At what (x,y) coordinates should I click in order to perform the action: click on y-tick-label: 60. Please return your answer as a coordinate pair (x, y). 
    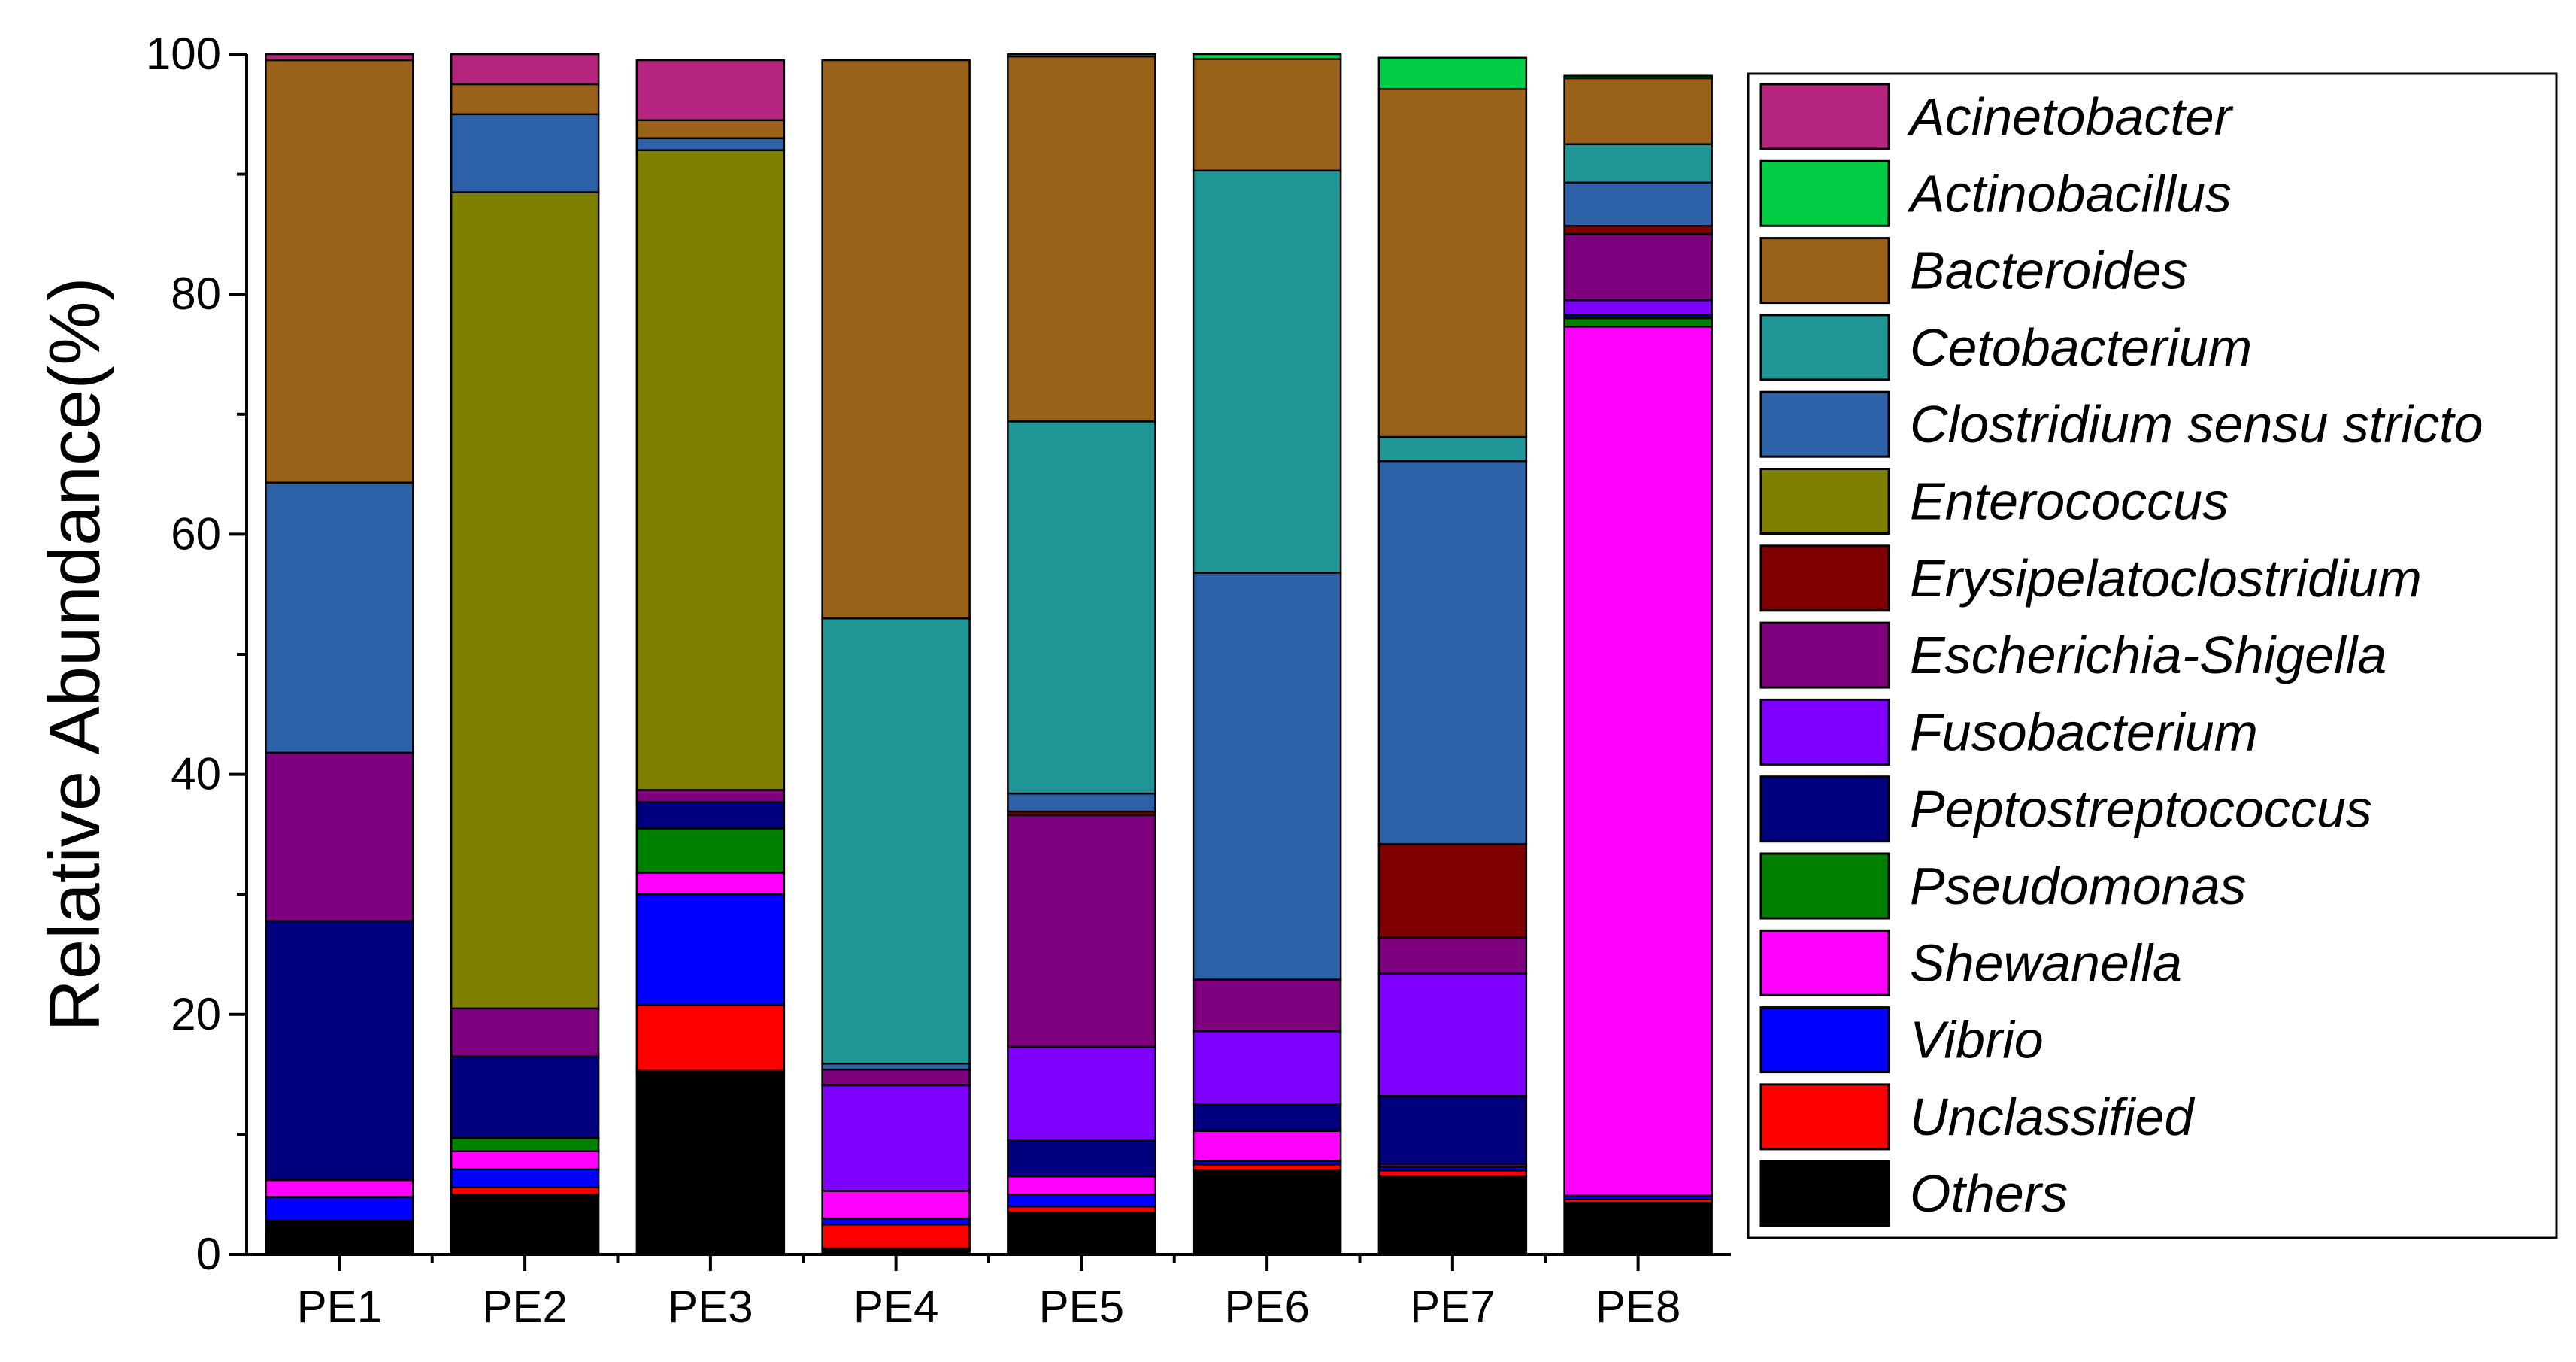
    Looking at the image, I should click on (196, 533).